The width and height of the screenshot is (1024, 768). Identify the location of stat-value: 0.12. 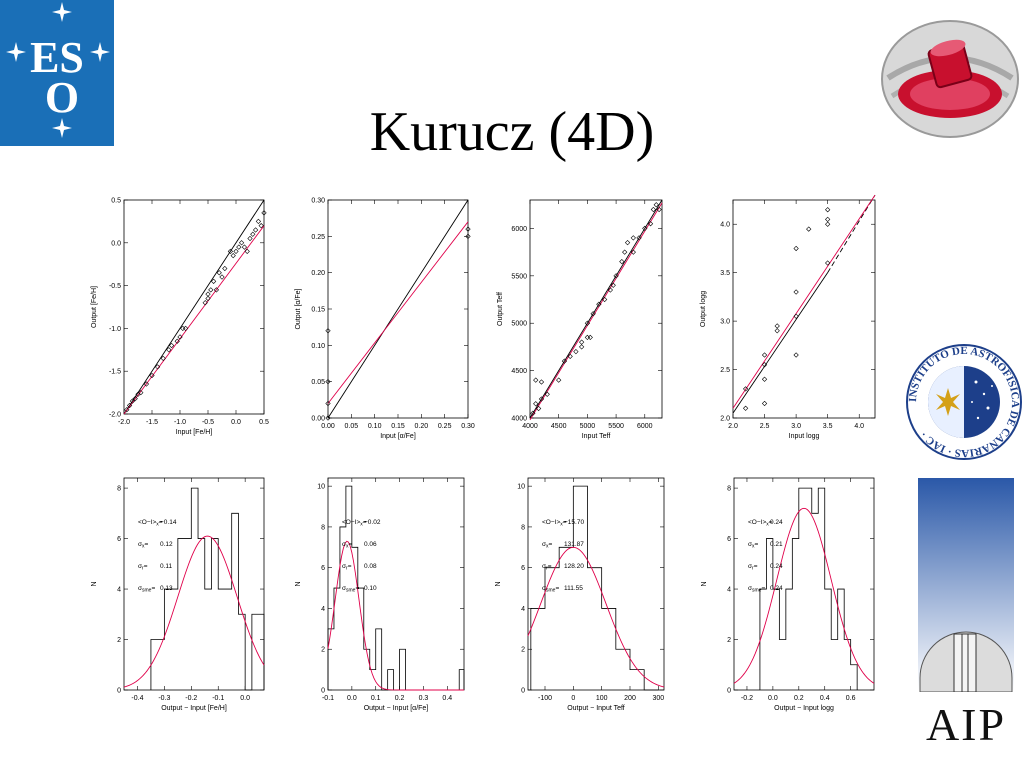
(166, 544).